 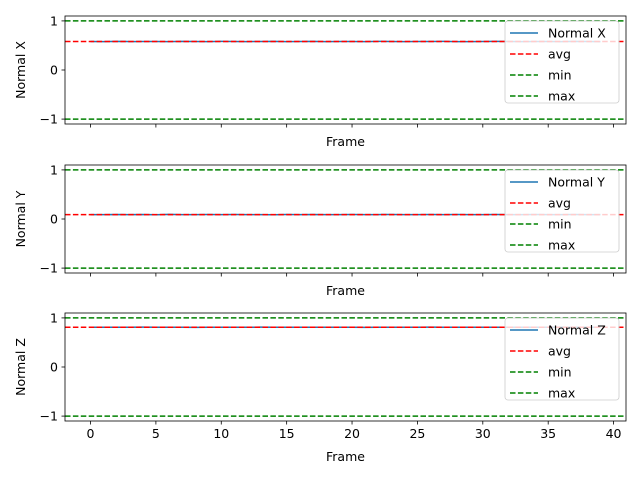 What do you see at coordinates (91, 433) in the screenshot?
I see `x-tick-label: 0` at bounding box center [91, 433].